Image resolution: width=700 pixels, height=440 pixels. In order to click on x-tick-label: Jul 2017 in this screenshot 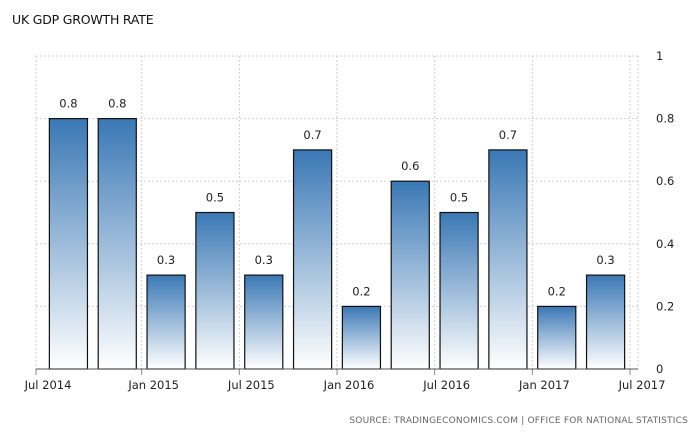, I will do `click(642, 385)`.